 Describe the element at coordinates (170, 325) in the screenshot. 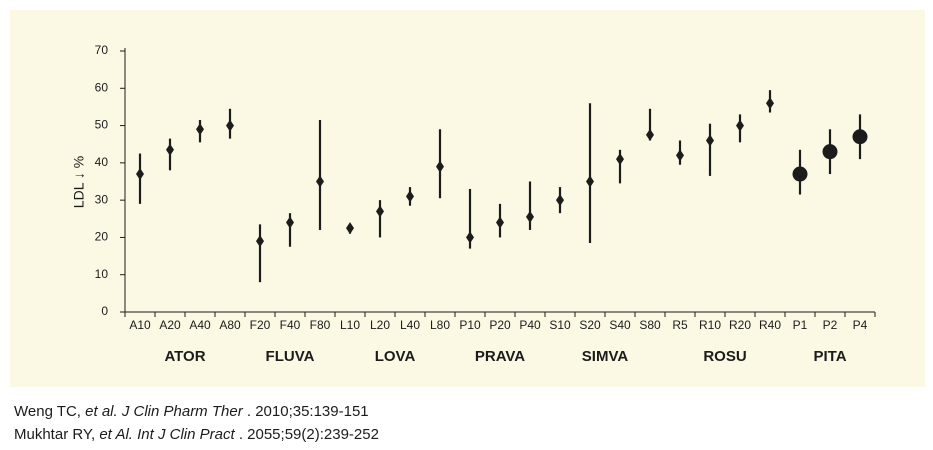

I see `x-tick-label: A20` at that location.